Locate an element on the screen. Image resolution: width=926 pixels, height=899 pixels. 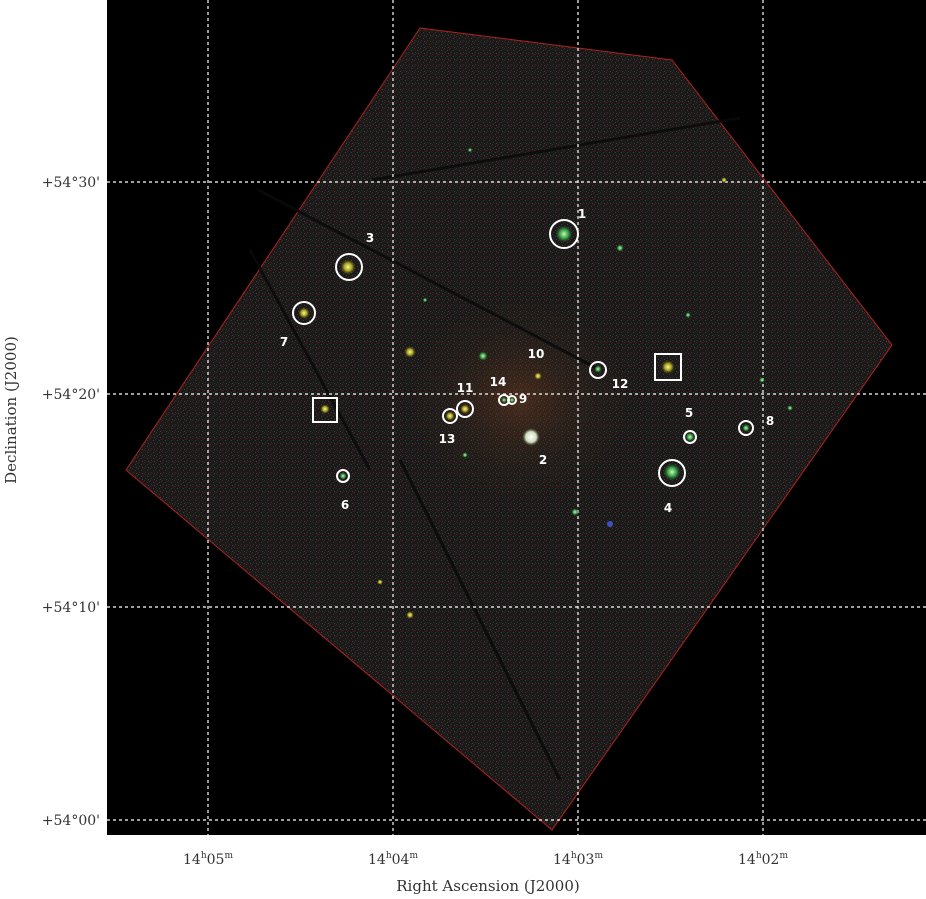
y-axis-label: Declination (J2000) is located at coordinates (11, 410).